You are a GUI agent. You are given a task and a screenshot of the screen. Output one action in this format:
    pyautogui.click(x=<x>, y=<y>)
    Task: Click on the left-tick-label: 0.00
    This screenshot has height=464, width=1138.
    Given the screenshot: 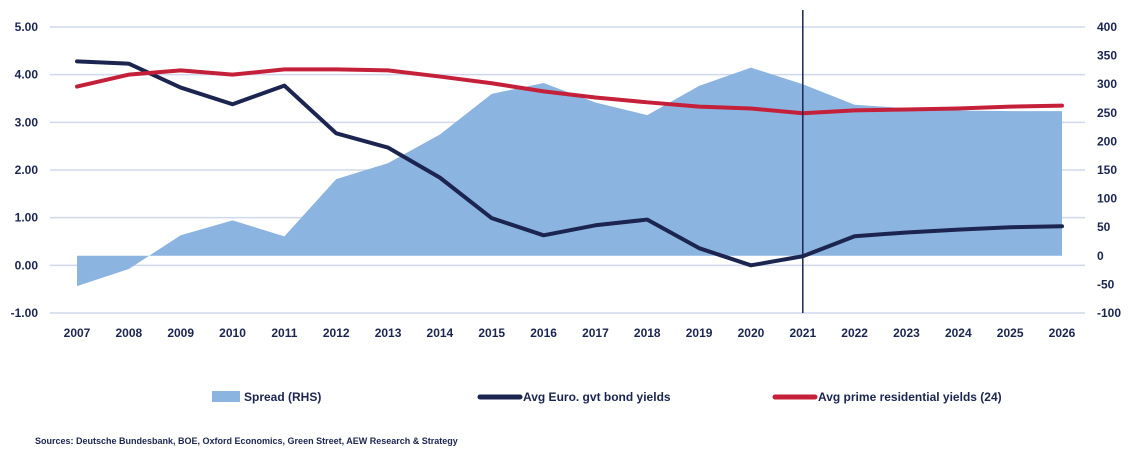 What is the action you would take?
    pyautogui.click(x=27, y=265)
    